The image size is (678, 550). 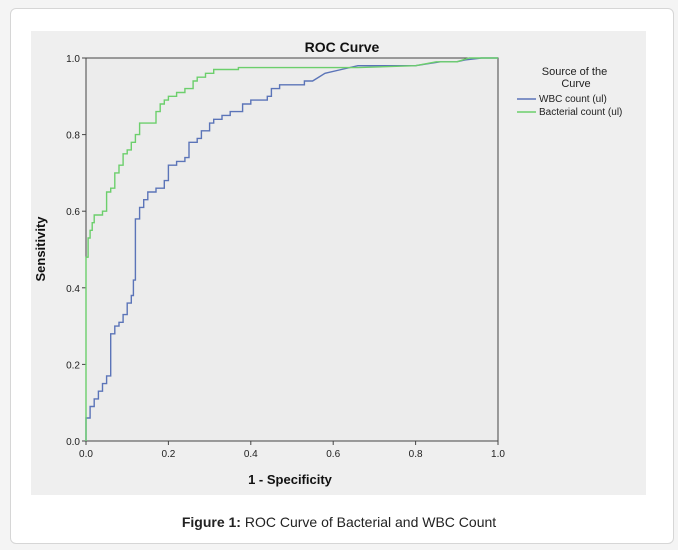 What do you see at coordinates (333, 454) in the screenshot?
I see `x-tick-label: 0.6` at bounding box center [333, 454].